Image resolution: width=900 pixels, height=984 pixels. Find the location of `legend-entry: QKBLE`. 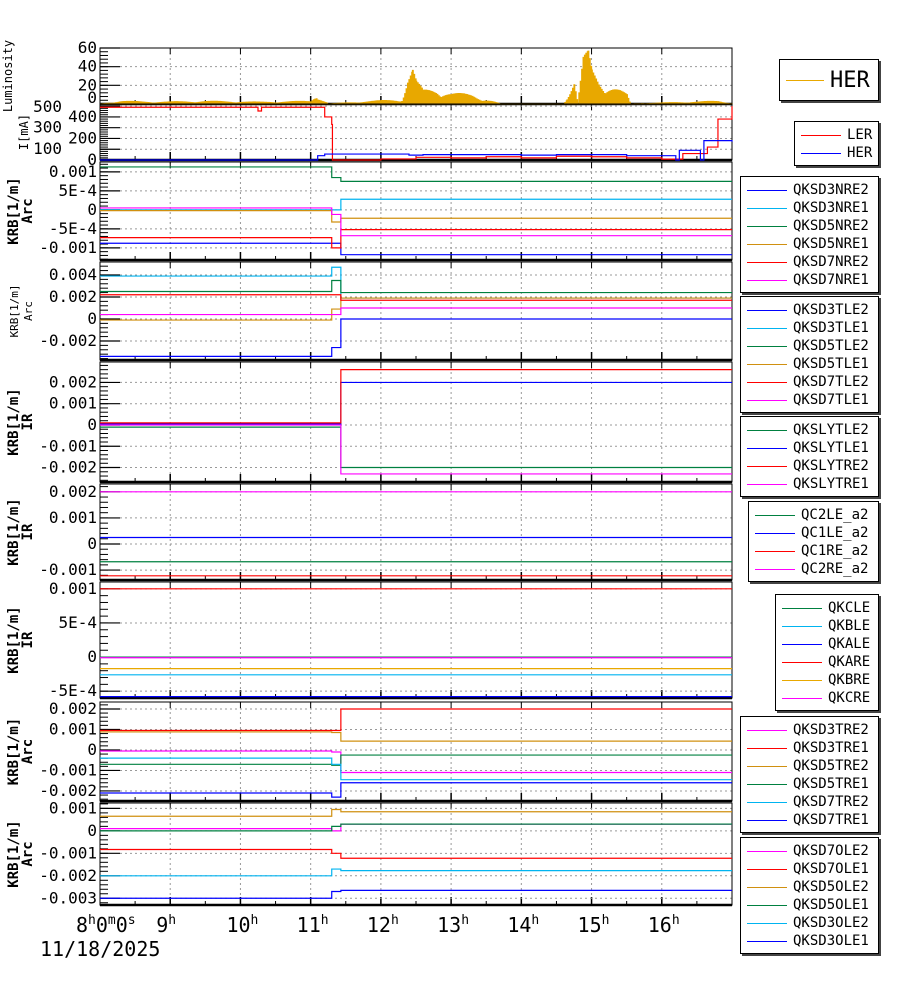

legend-entry: QKBLE is located at coordinates (827, 626).